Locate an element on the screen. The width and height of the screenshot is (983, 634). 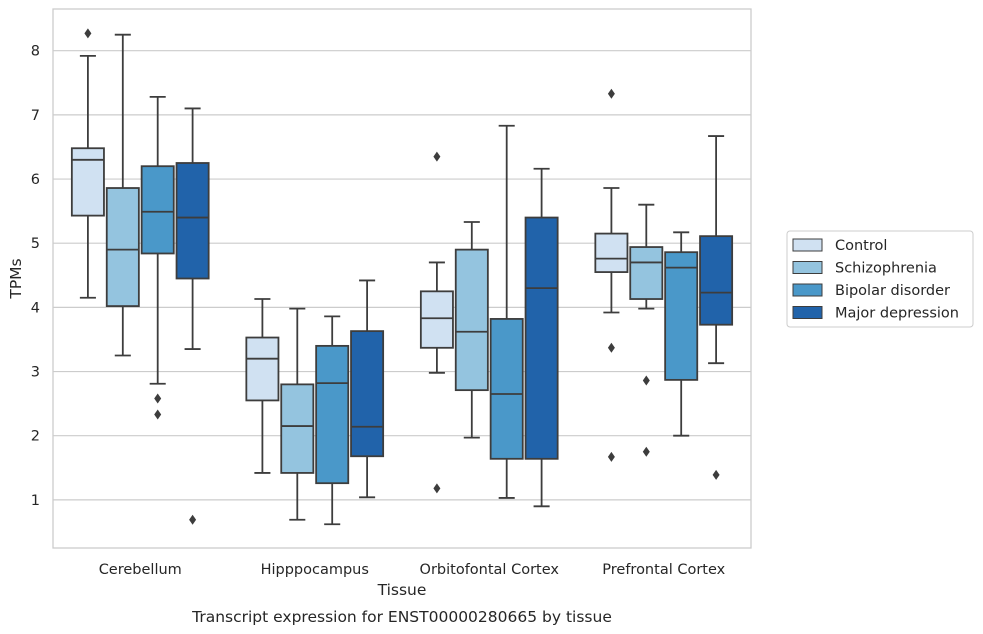
y-tick-label: 5 is located at coordinates (35, 244).